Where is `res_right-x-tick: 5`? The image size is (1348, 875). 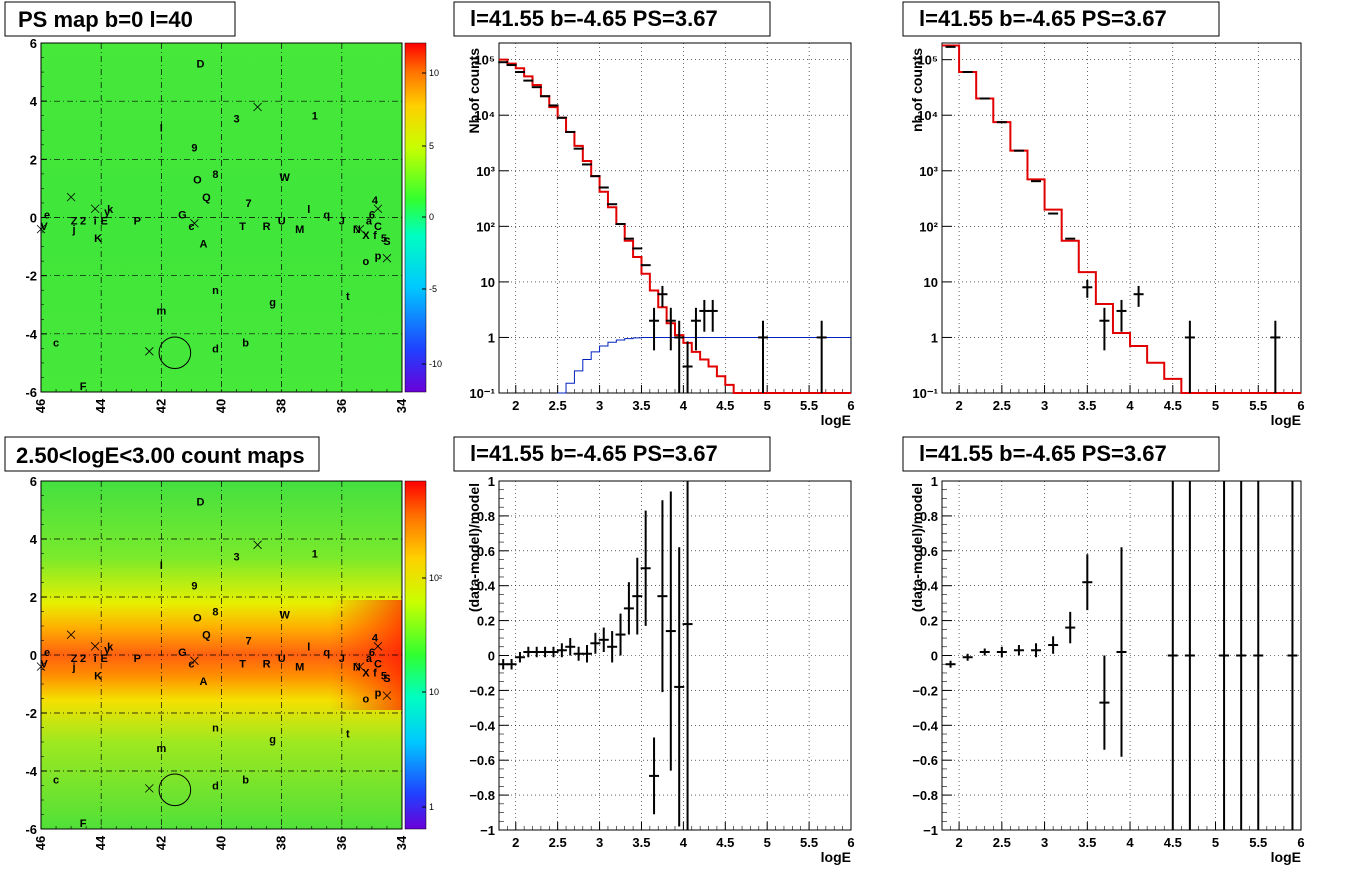 res_right-x-tick: 5 is located at coordinates (1215, 842).